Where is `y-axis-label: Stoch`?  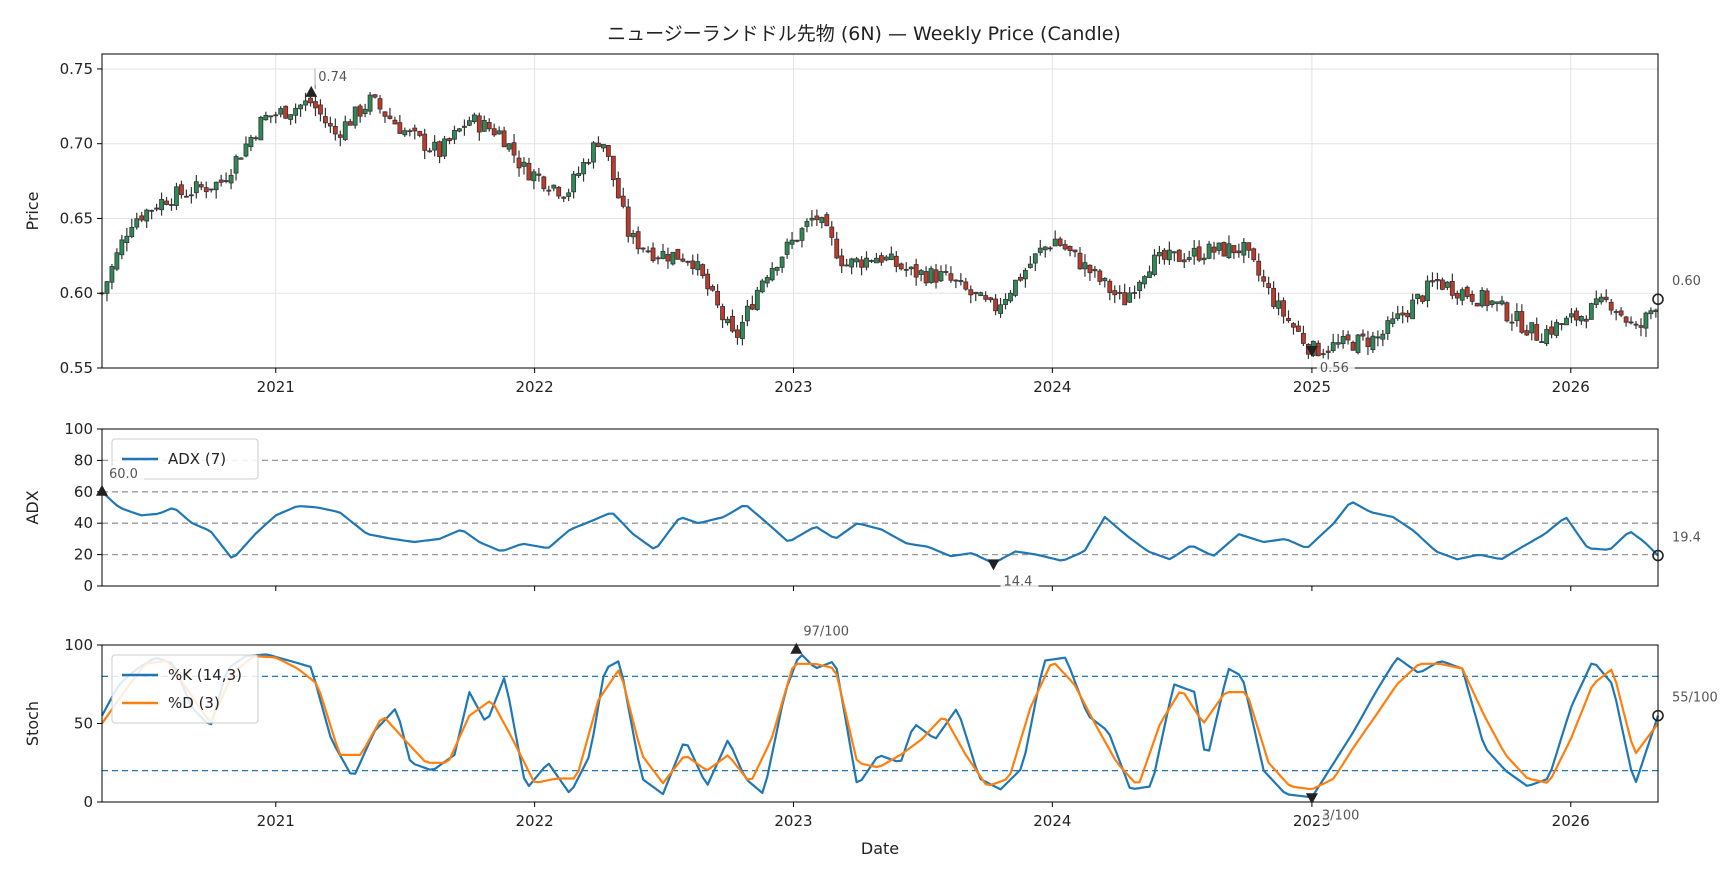 y-axis-label: Stoch is located at coordinates (32, 723).